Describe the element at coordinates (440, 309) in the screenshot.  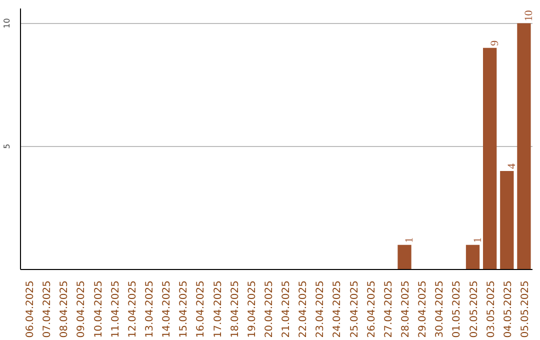
I see `x-tick-label: 30.04.2025` at that location.